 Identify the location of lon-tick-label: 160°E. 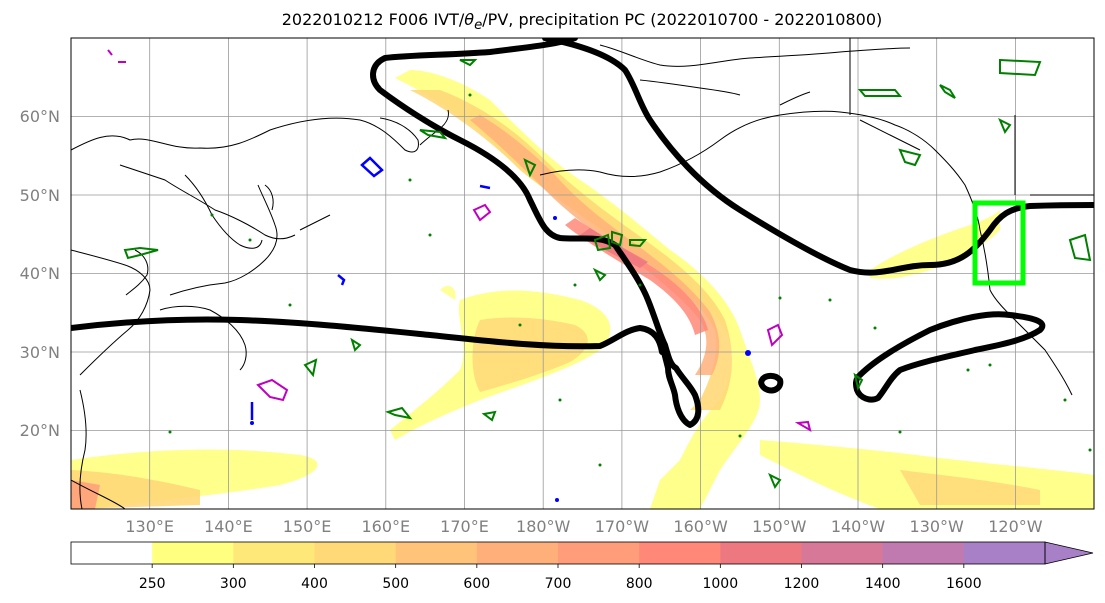
(385, 526).